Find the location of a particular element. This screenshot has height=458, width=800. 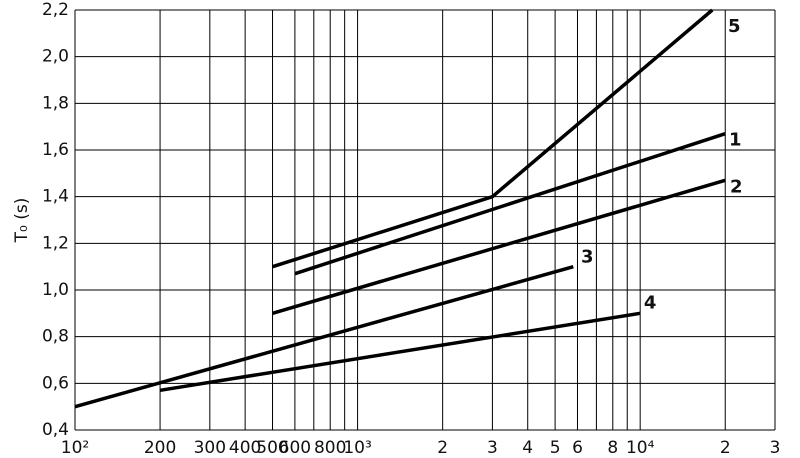

y-axis-title: T₀ (s) is located at coordinates (22, 221).